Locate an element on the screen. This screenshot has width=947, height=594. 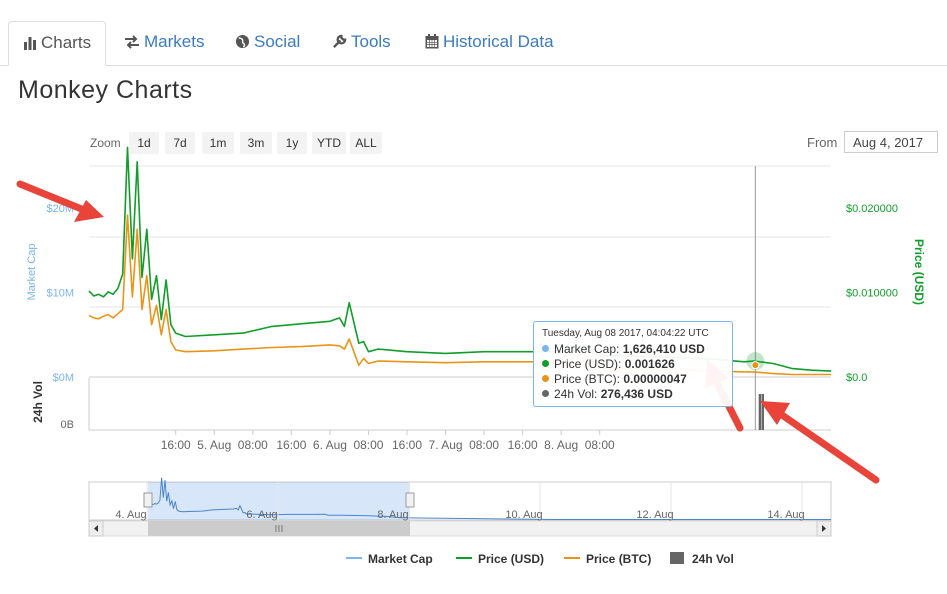
tab-label: Markets is located at coordinates (174, 41).